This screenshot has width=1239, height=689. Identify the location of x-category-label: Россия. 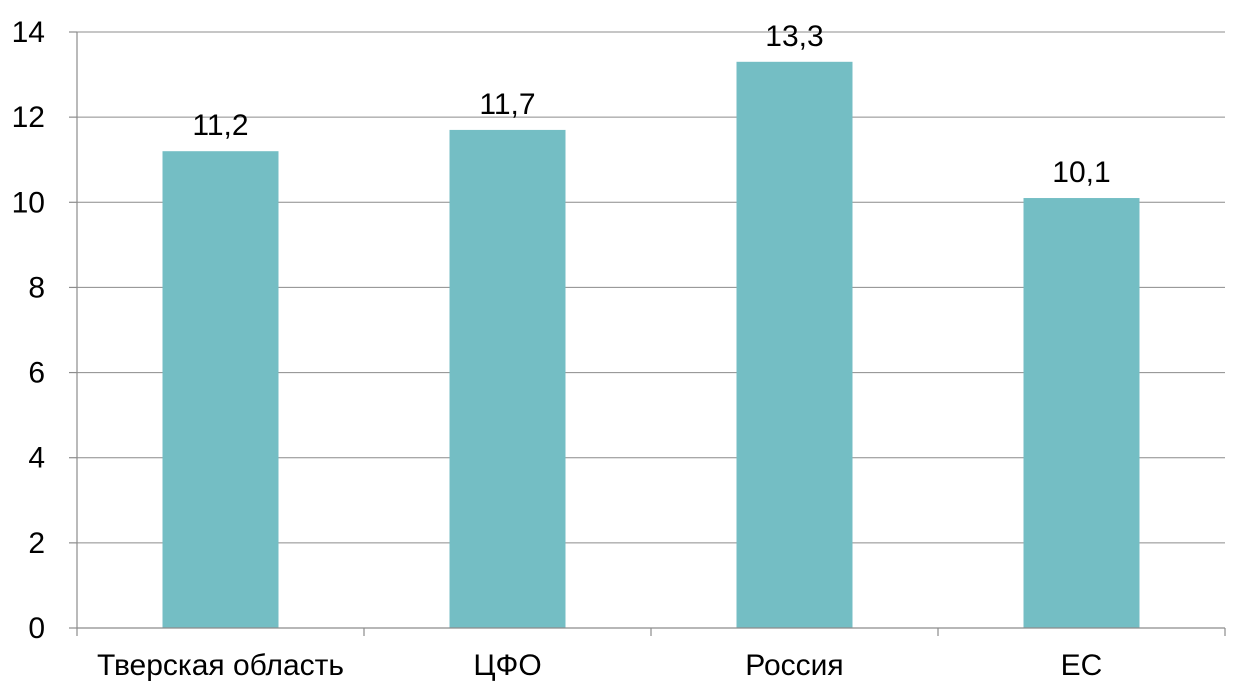
(794, 665).